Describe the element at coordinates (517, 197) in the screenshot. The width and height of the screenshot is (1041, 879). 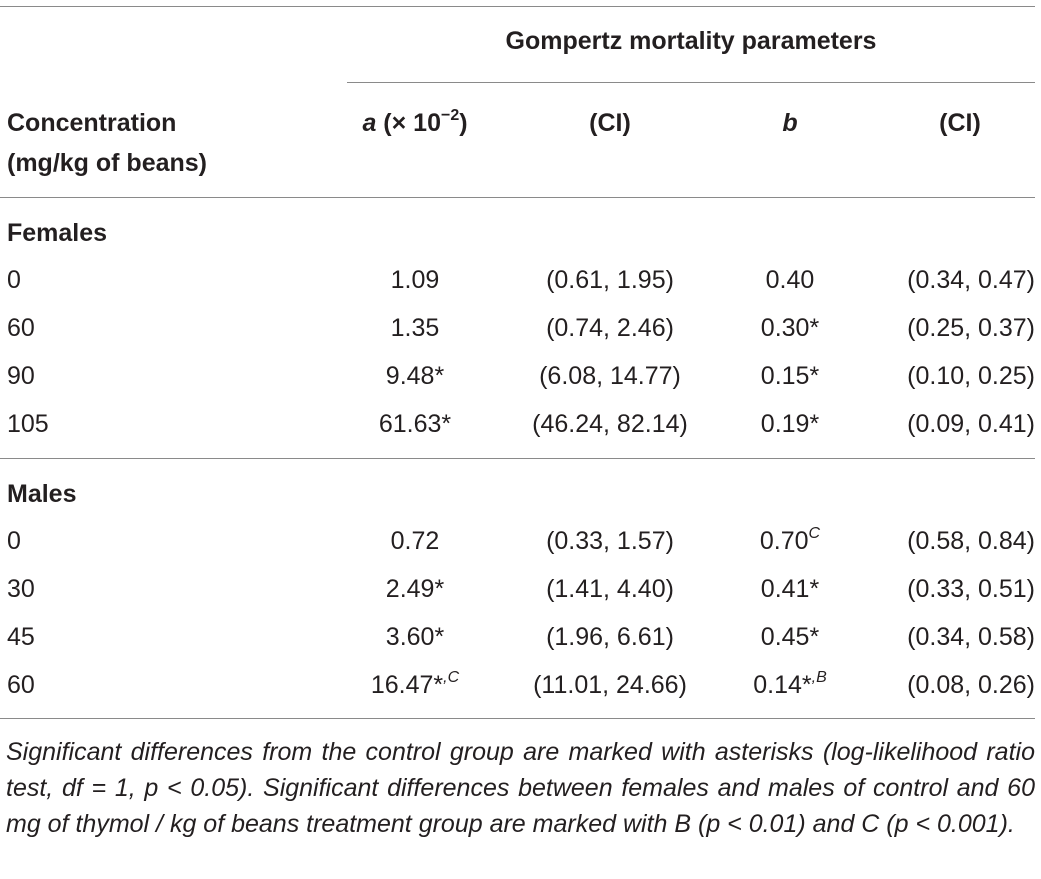
I see `header-rule` at that location.